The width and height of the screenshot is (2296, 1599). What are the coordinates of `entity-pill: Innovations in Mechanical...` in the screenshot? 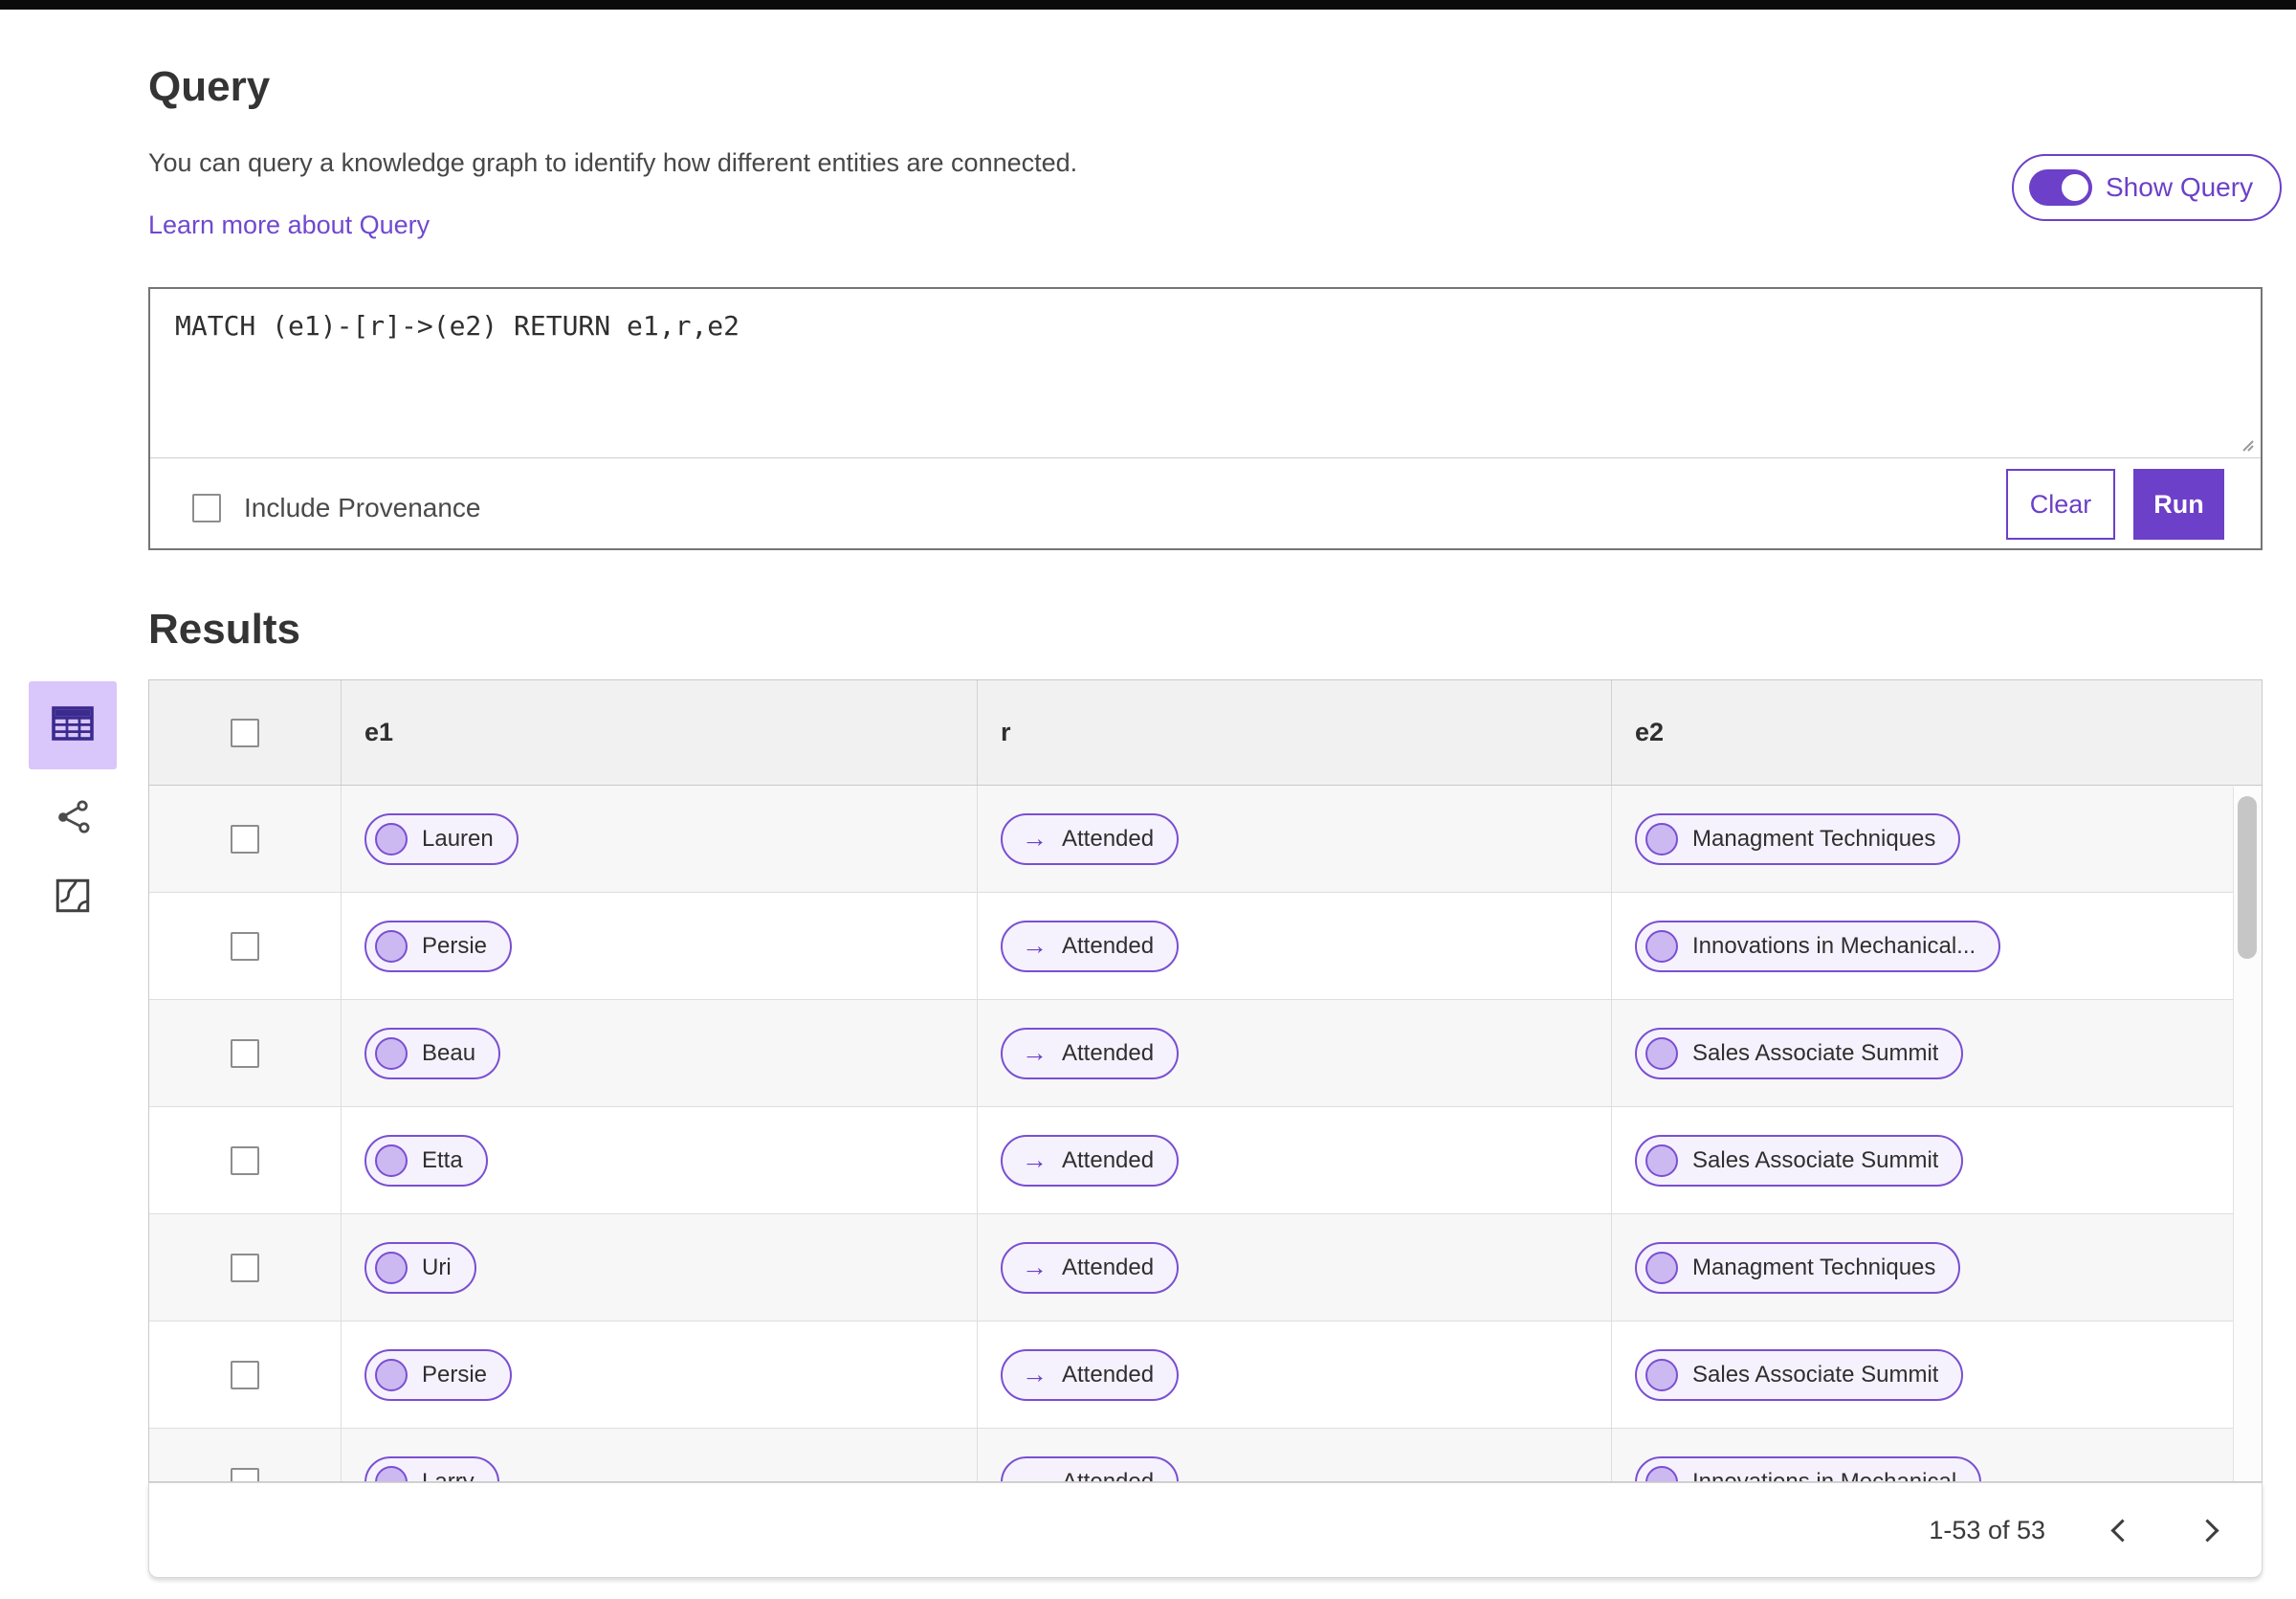 It's located at (1818, 946).